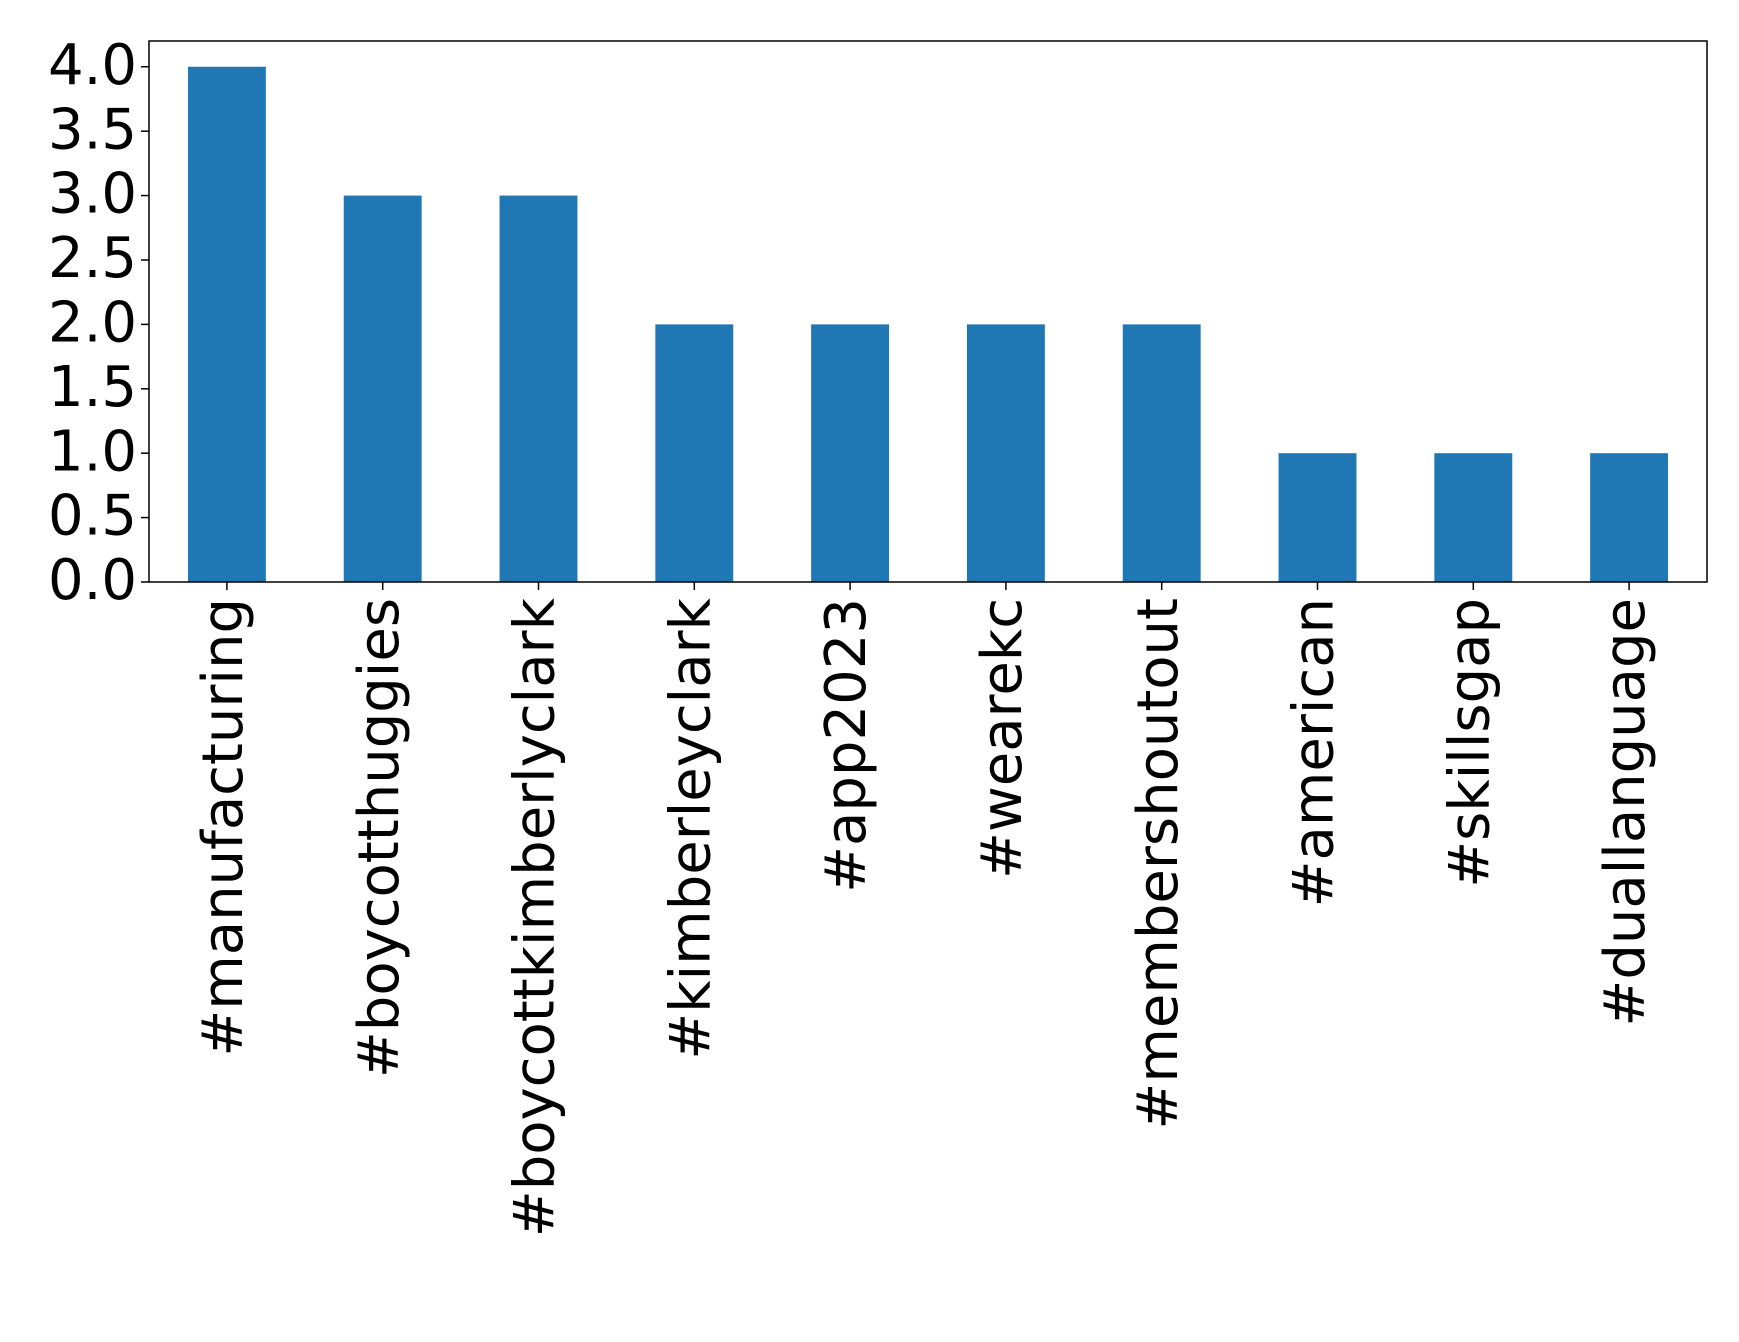 This screenshot has height=1342, width=1739. What do you see at coordinates (379, 838) in the screenshot?
I see `x-tick-label: #boycotthuggies` at bounding box center [379, 838].